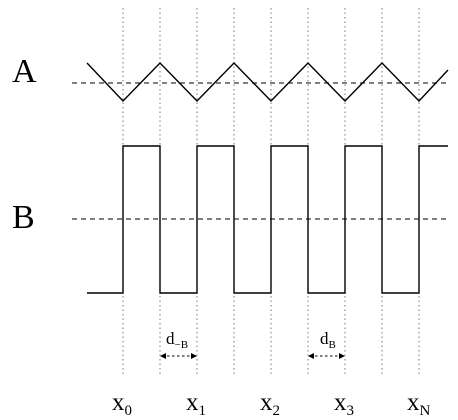 The height and width of the screenshot is (420, 458). Describe the element at coordinates (177, 340) in the screenshot. I see `dimension-label: d−B` at that location.